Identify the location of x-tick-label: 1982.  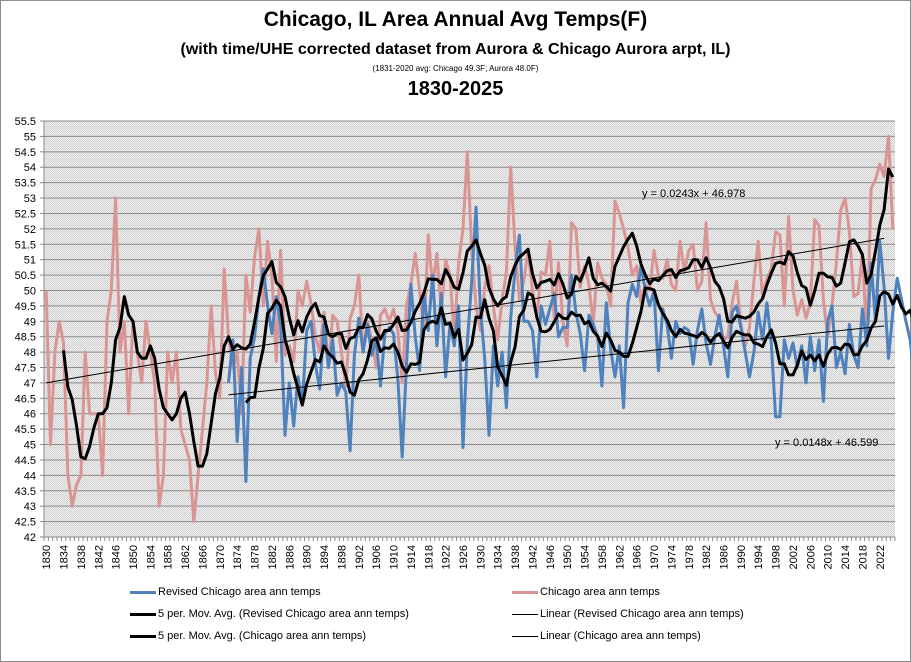
(707, 557).